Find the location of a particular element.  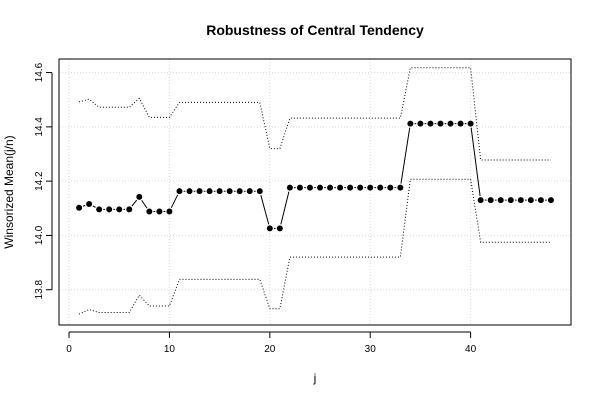

x-tick-label-1: 10 is located at coordinates (170, 349).